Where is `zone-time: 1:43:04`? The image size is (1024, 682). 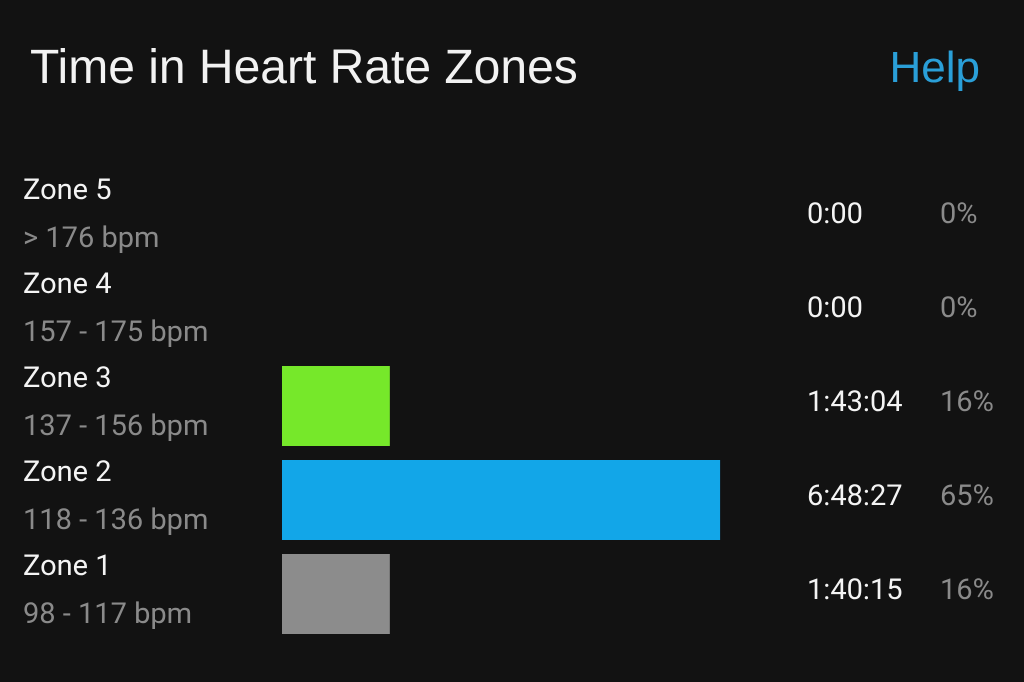
zone-time: 1:43:04 is located at coordinates (855, 402).